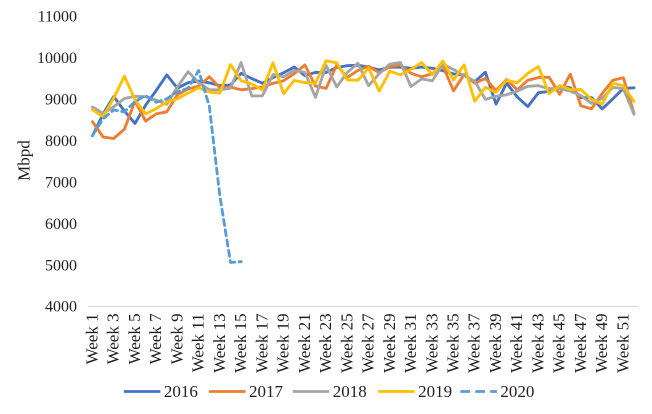 This screenshot has height=414, width=652. What do you see at coordinates (61, 182) in the screenshot?
I see `svg-text: 7000` at bounding box center [61, 182].